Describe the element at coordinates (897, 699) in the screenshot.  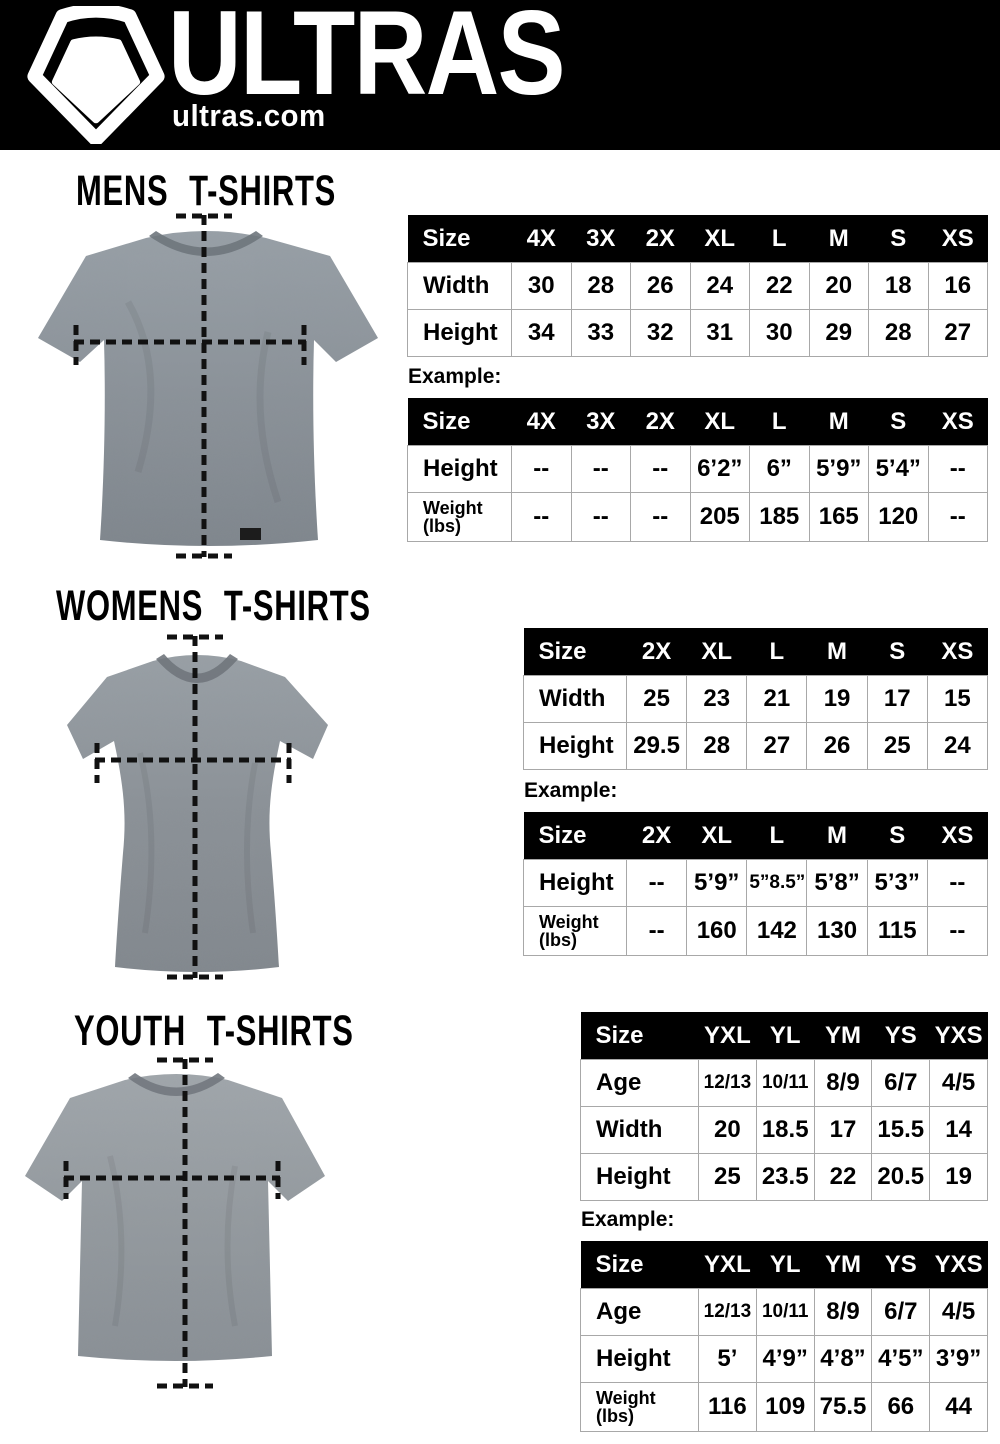
I see `cell-value: 17` at that location.